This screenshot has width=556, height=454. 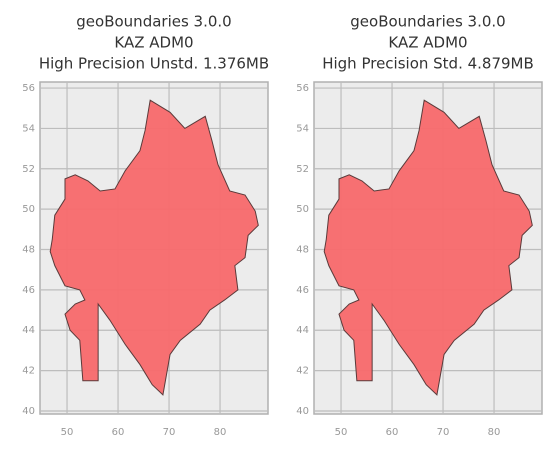 I want to click on panel-title: High Precision Std. 4.879MB, so click(x=428, y=64).